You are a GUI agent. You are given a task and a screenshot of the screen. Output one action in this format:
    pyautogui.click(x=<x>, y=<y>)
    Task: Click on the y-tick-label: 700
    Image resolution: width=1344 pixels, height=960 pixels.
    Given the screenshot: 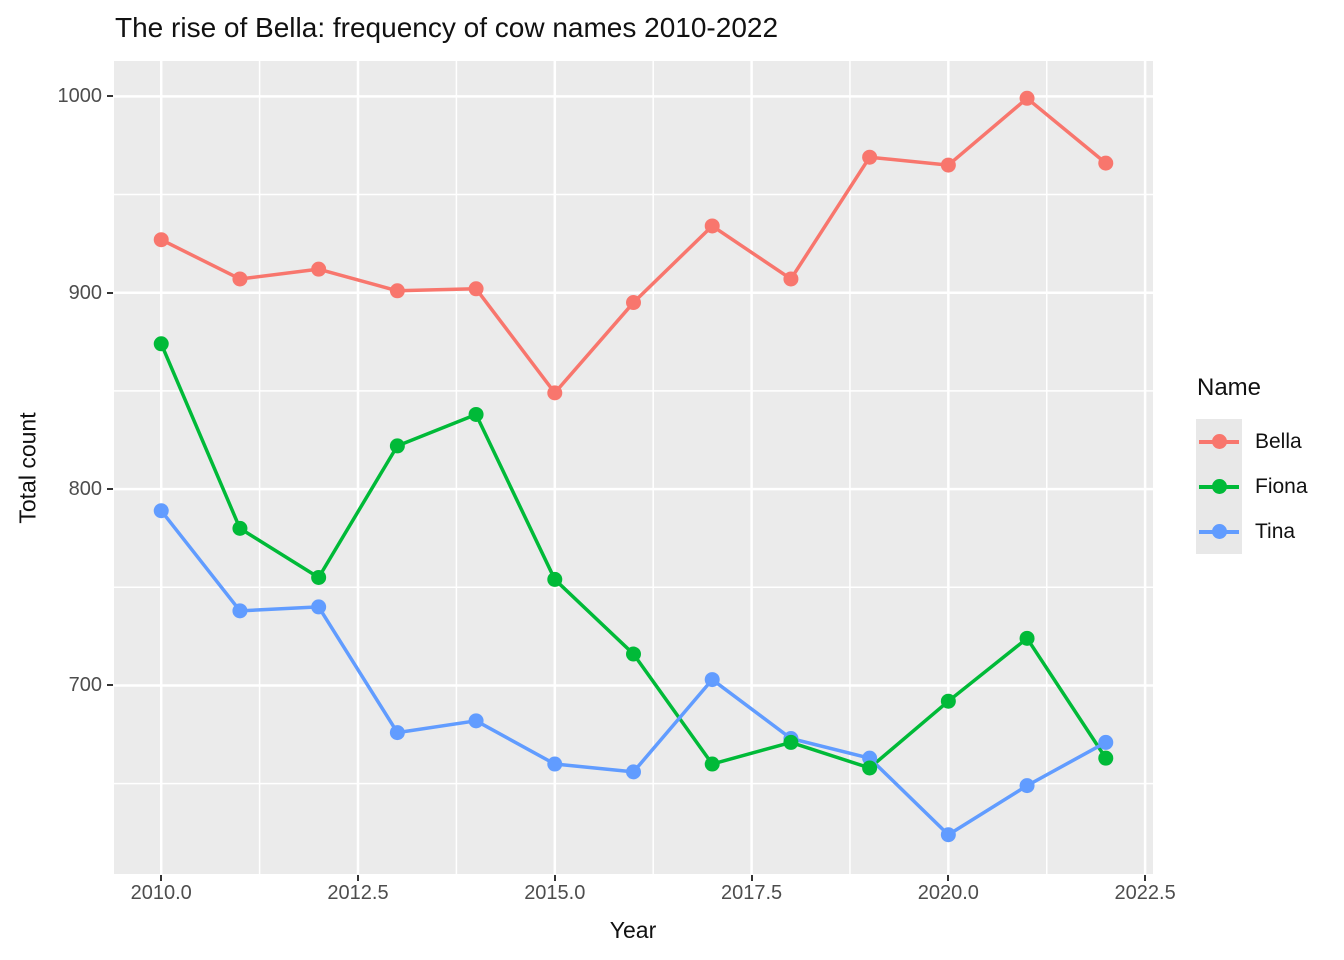 What is the action you would take?
    pyautogui.click(x=85, y=685)
    